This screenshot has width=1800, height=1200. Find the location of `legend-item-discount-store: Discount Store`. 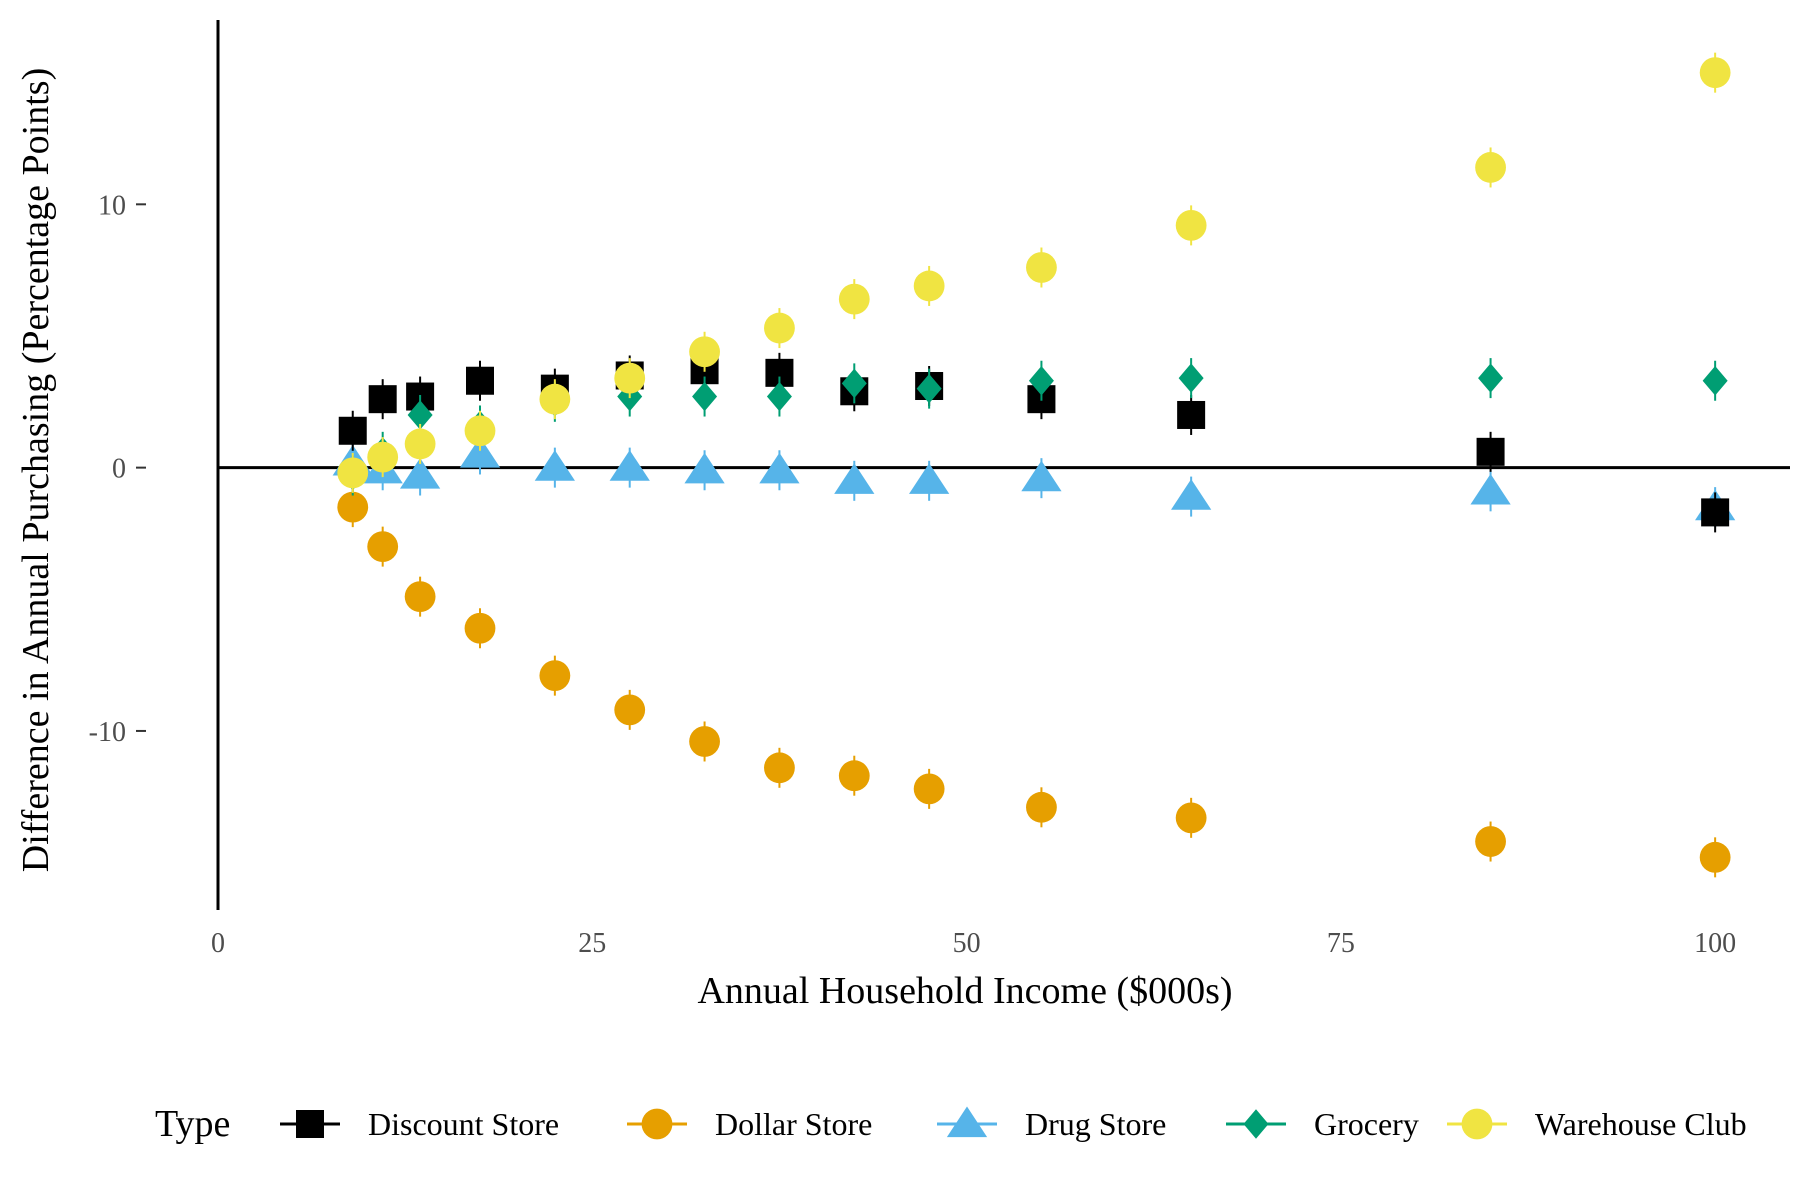

legend-item-discount-store: Discount Store is located at coordinates (419, 1124).